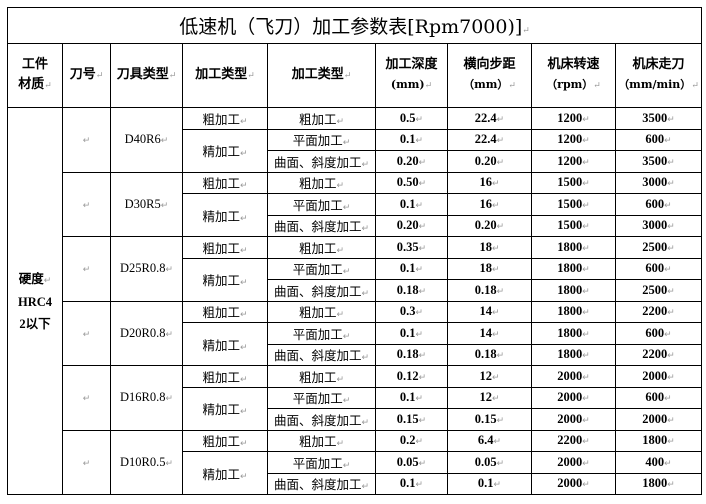 The image size is (706, 504). What do you see at coordinates (322, 463) in the screenshot?
I see `op-cell-text: 平面加工` at bounding box center [322, 463].